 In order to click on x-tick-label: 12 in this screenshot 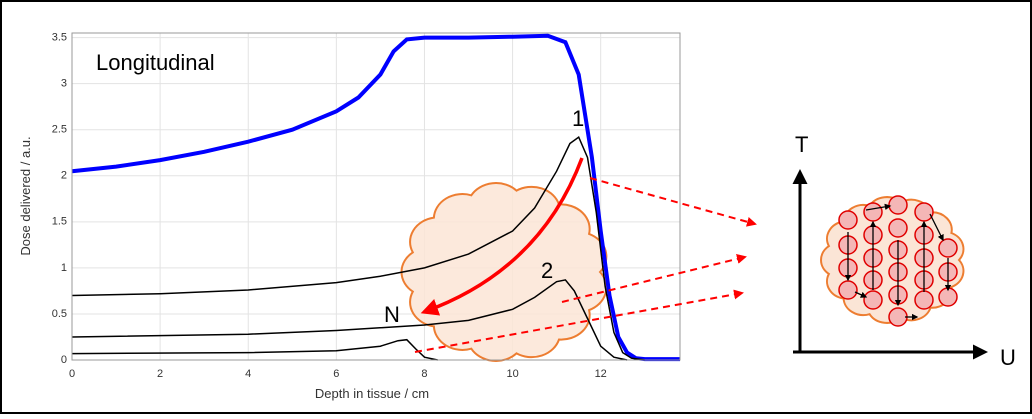, I will do `click(601, 374)`.